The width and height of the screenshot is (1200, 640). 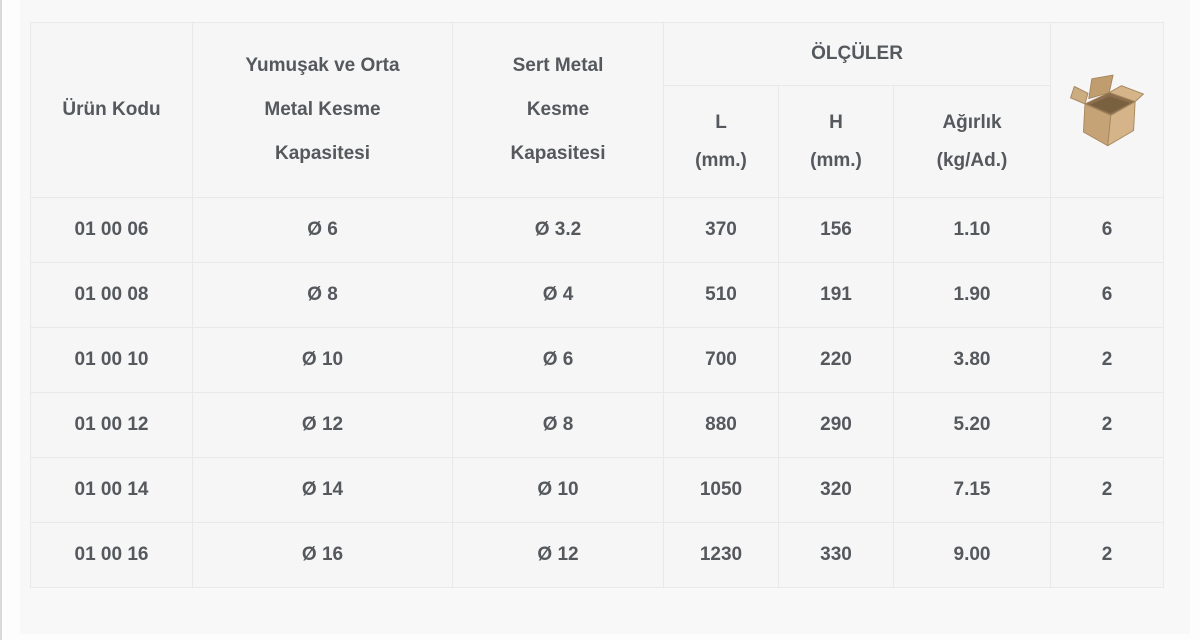 I want to click on cell-length: 1230, so click(x=721, y=555).